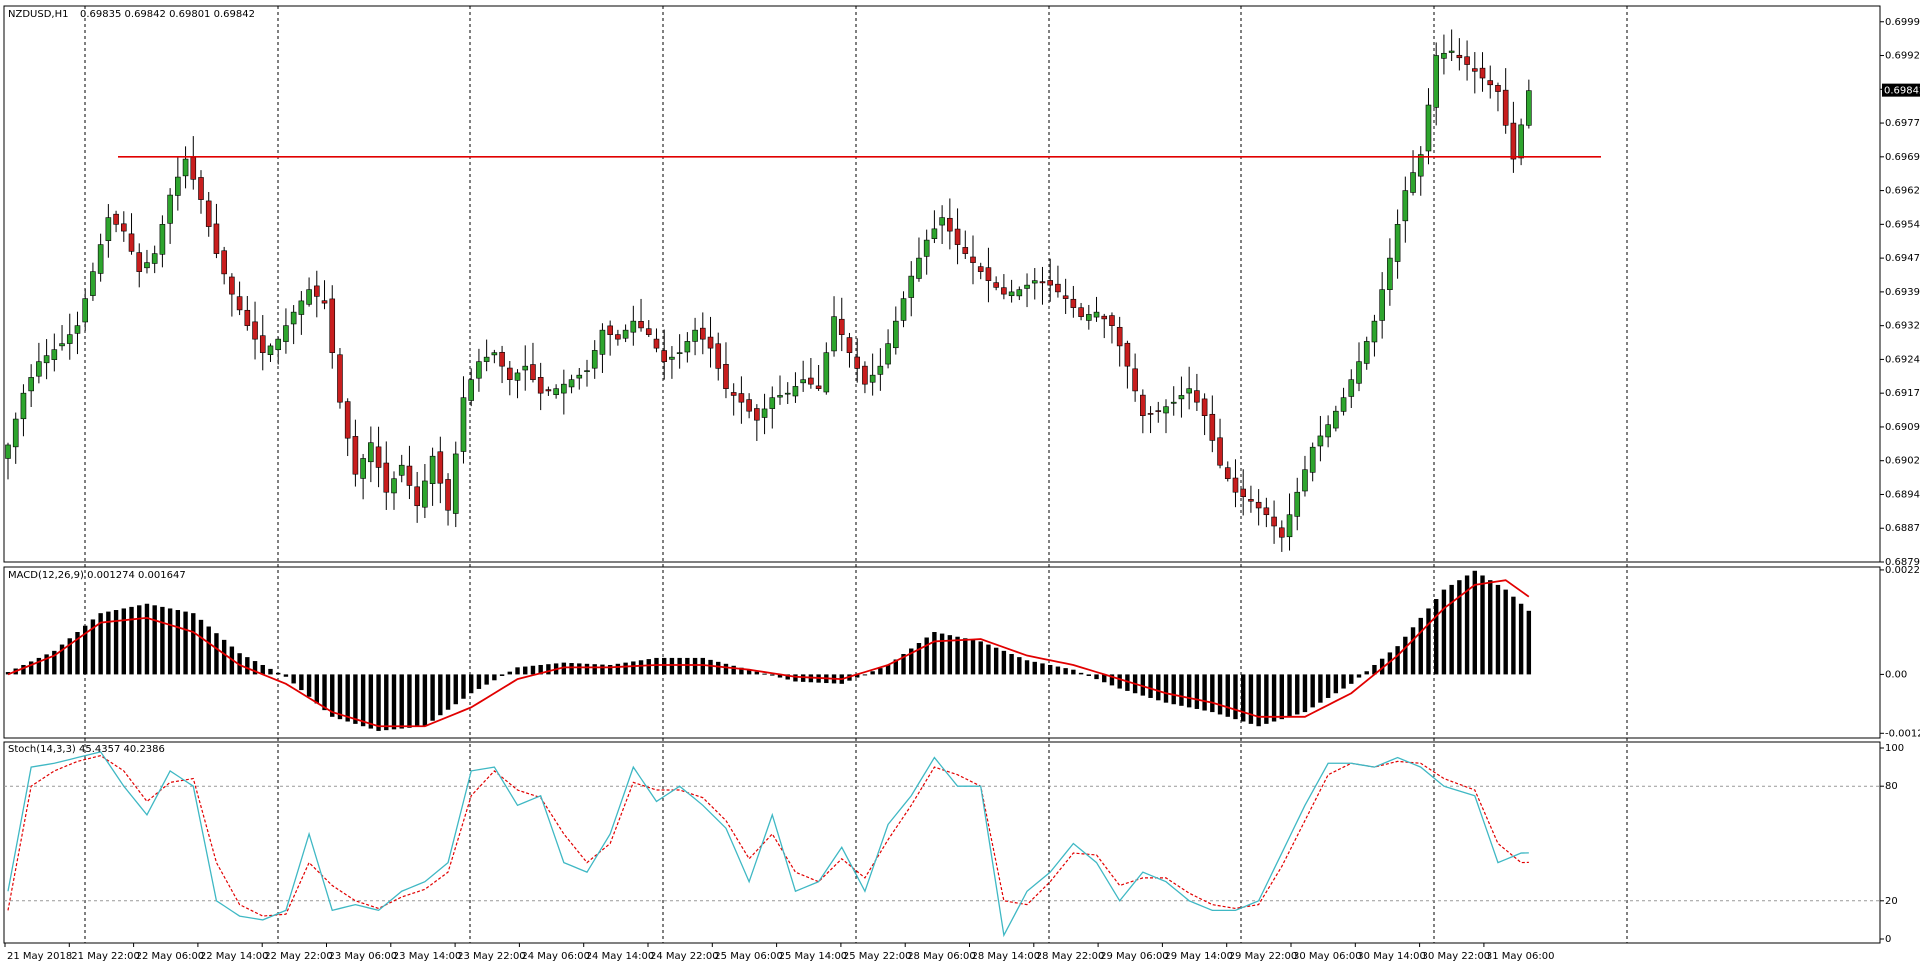  What do you see at coordinates (1891, 901) in the screenshot?
I see `stoch-tick-label: 20` at bounding box center [1891, 901].